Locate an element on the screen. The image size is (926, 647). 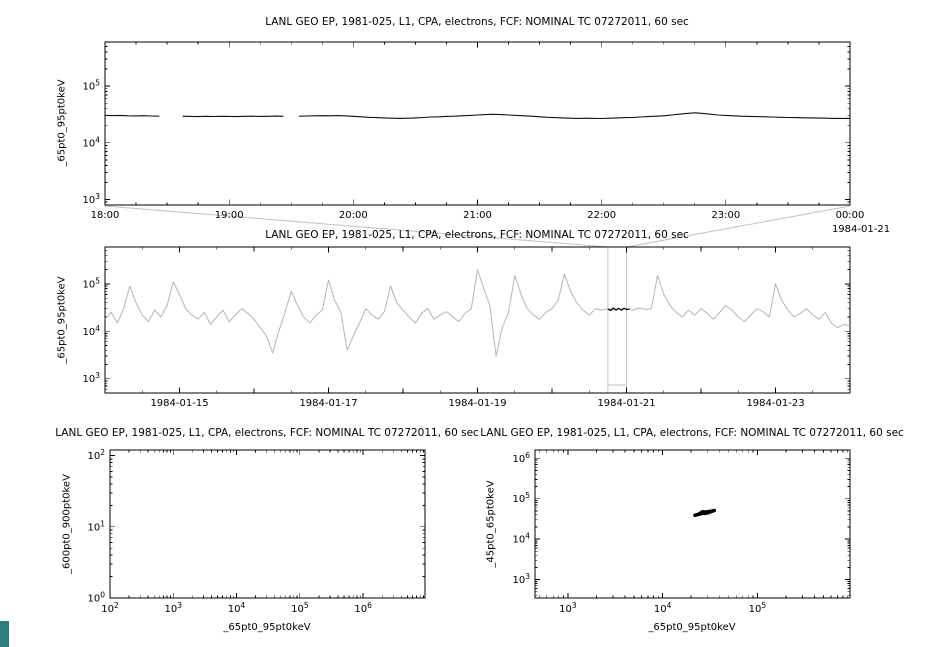
svg-text: 21:00 is located at coordinates (477, 215).